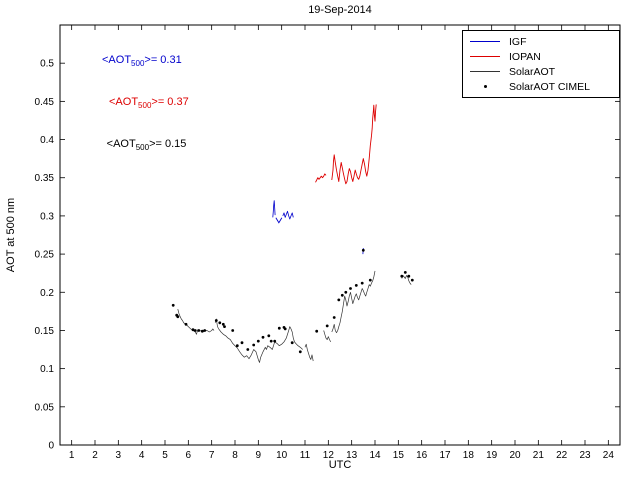 The image size is (640, 480). What do you see at coordinates (47, 140) in the screenshot?
I see `y-tick-label: 0.4` at bounding box center [47, 140].